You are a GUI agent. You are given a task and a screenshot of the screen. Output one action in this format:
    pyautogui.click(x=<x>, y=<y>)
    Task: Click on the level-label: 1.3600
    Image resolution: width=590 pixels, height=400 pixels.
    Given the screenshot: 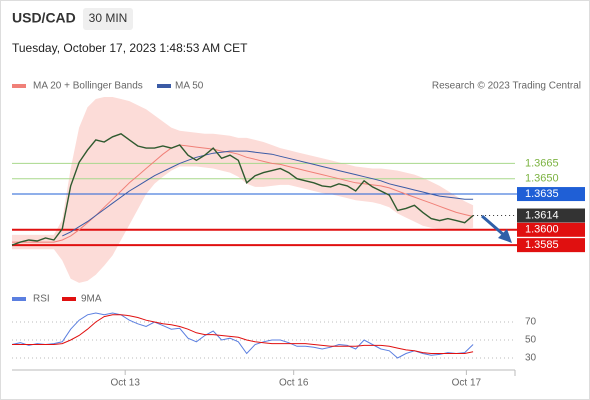 What is the action you would take?
    pyautogui.click(x=542, y=230)
    